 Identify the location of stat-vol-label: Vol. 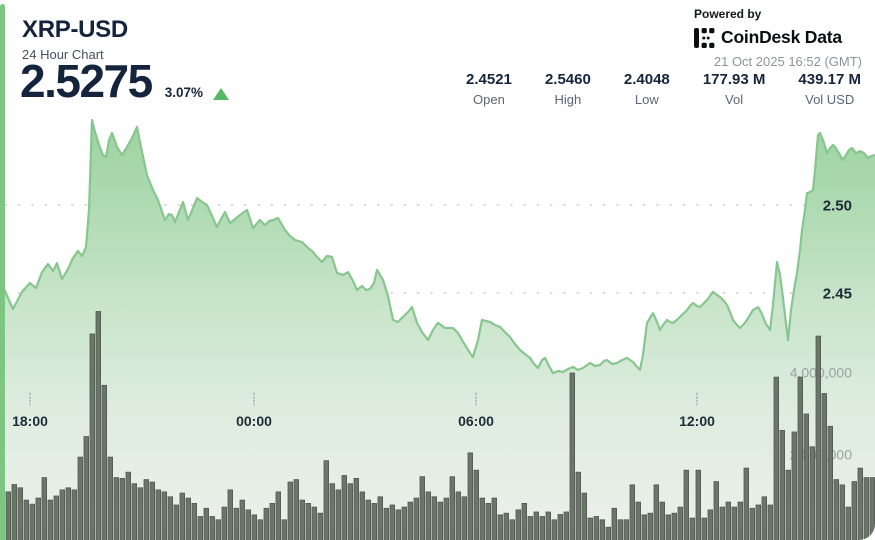
(734, 99).